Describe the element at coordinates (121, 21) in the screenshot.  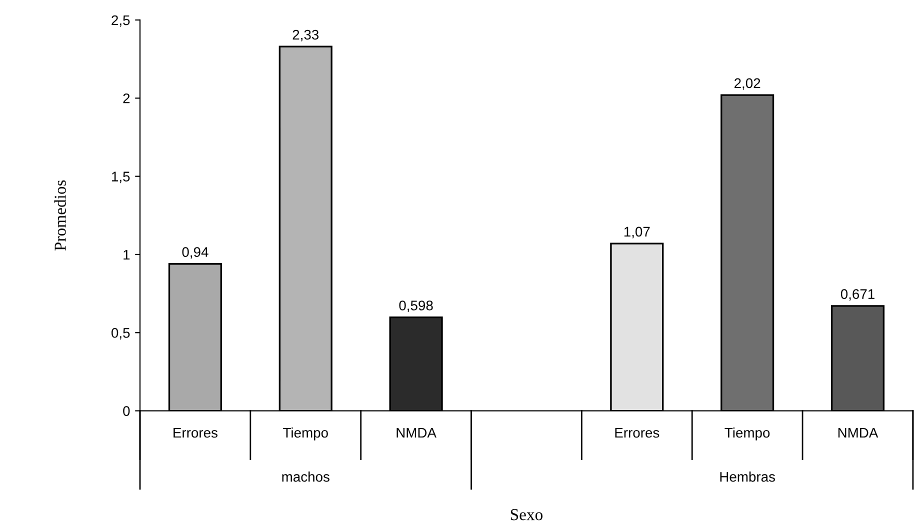
I see `y-tick-label: 2,5` at that location.